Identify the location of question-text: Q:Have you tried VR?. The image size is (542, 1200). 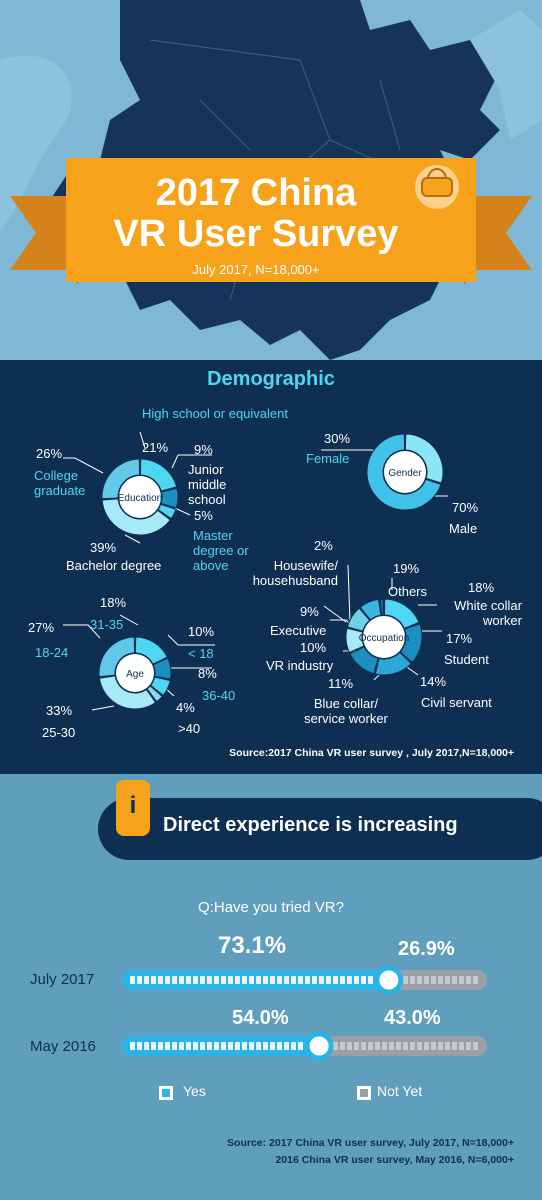
(271, 907).